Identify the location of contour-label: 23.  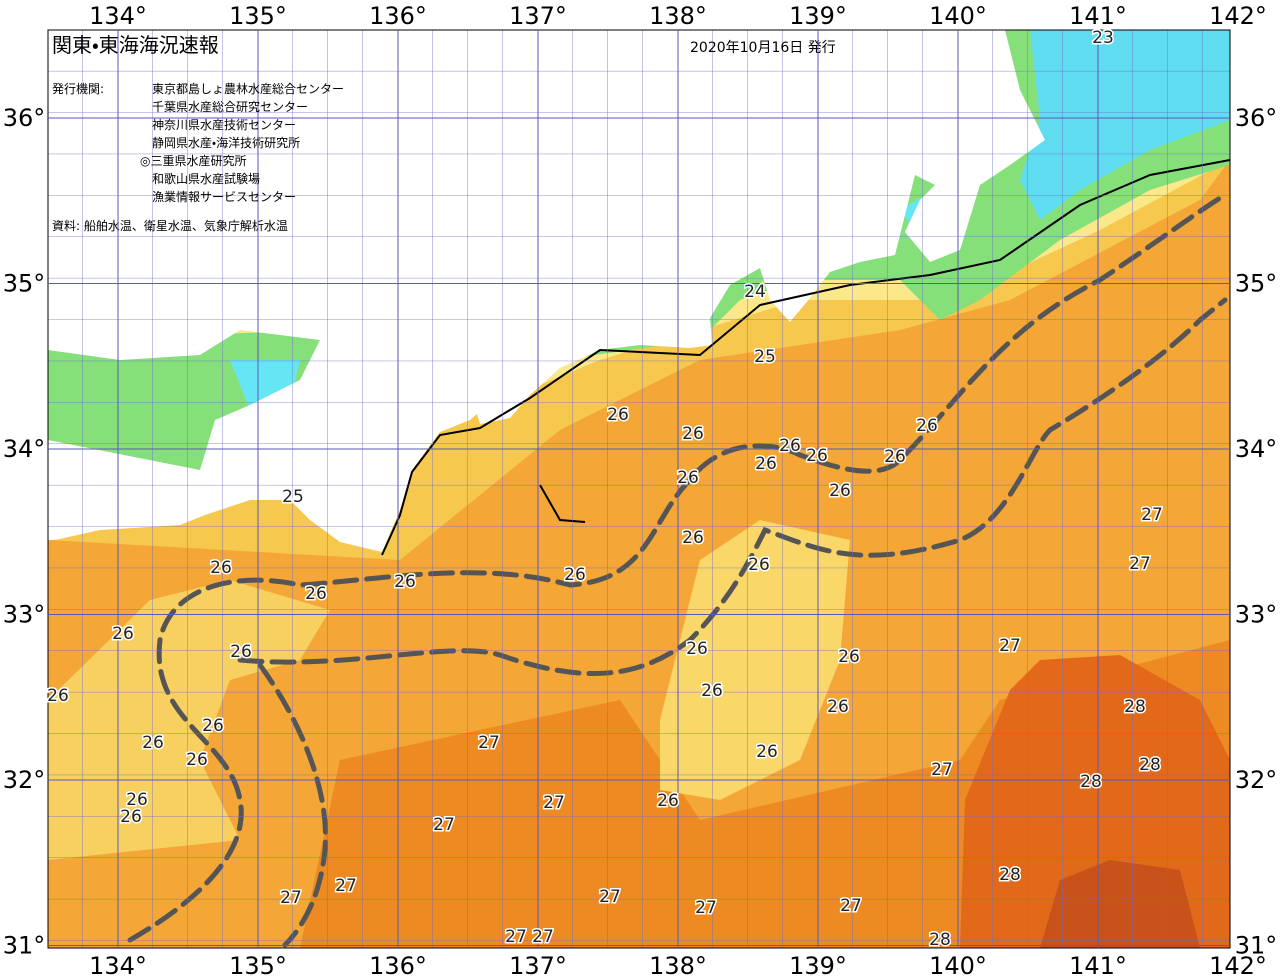
(1103, 38).